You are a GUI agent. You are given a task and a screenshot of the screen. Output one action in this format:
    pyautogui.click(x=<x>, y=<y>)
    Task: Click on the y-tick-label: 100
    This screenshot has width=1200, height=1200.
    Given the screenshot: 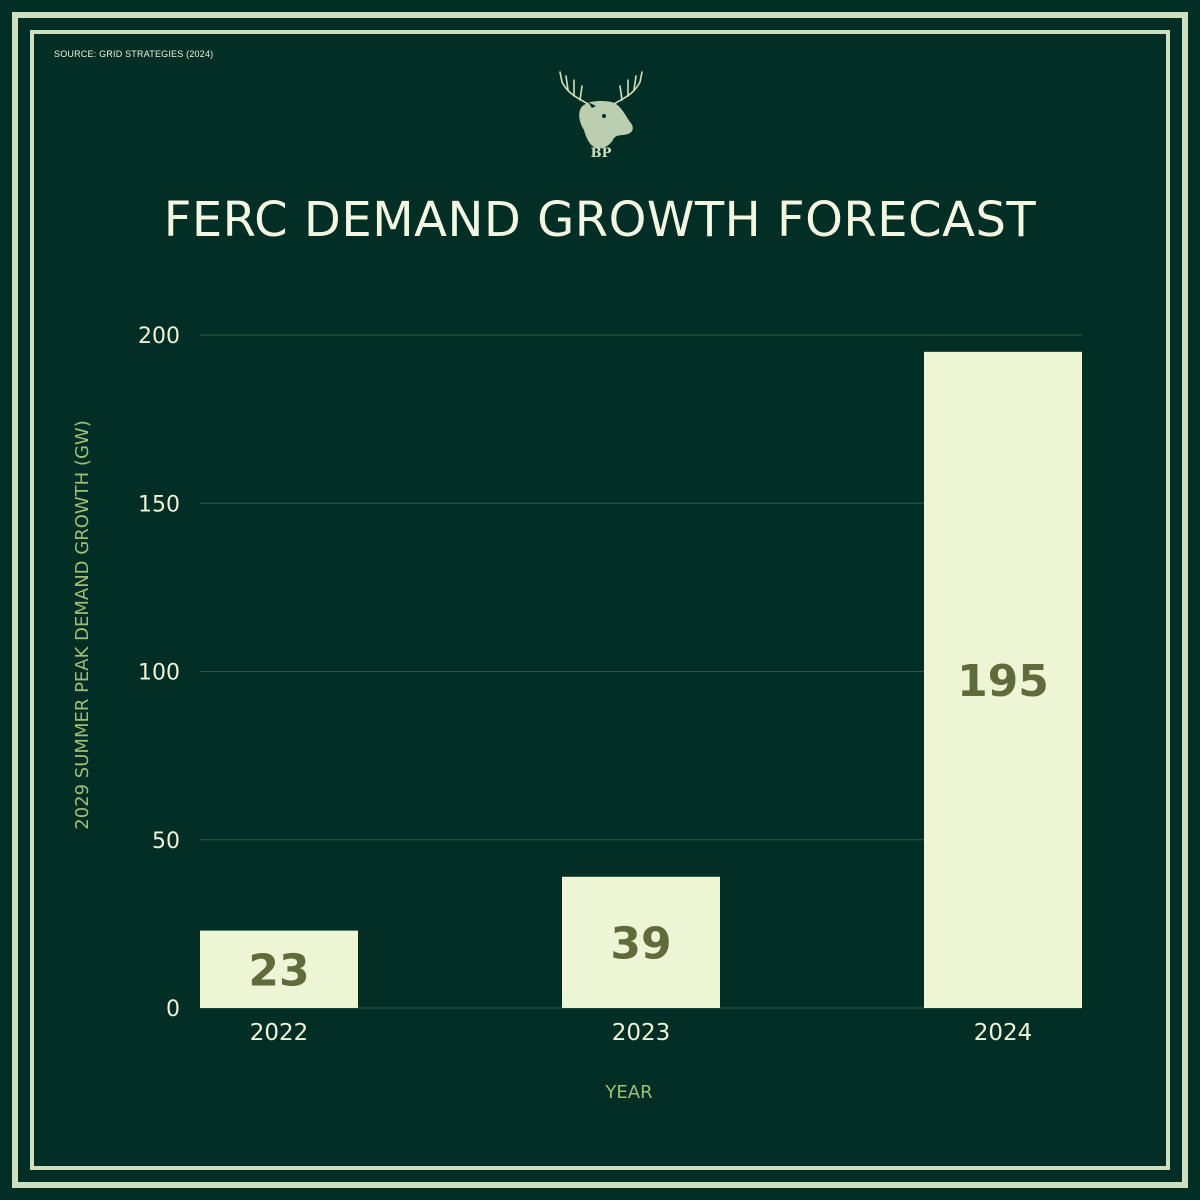 What is the action you would take?
    pyautogui.click(x=159, y=673)
    